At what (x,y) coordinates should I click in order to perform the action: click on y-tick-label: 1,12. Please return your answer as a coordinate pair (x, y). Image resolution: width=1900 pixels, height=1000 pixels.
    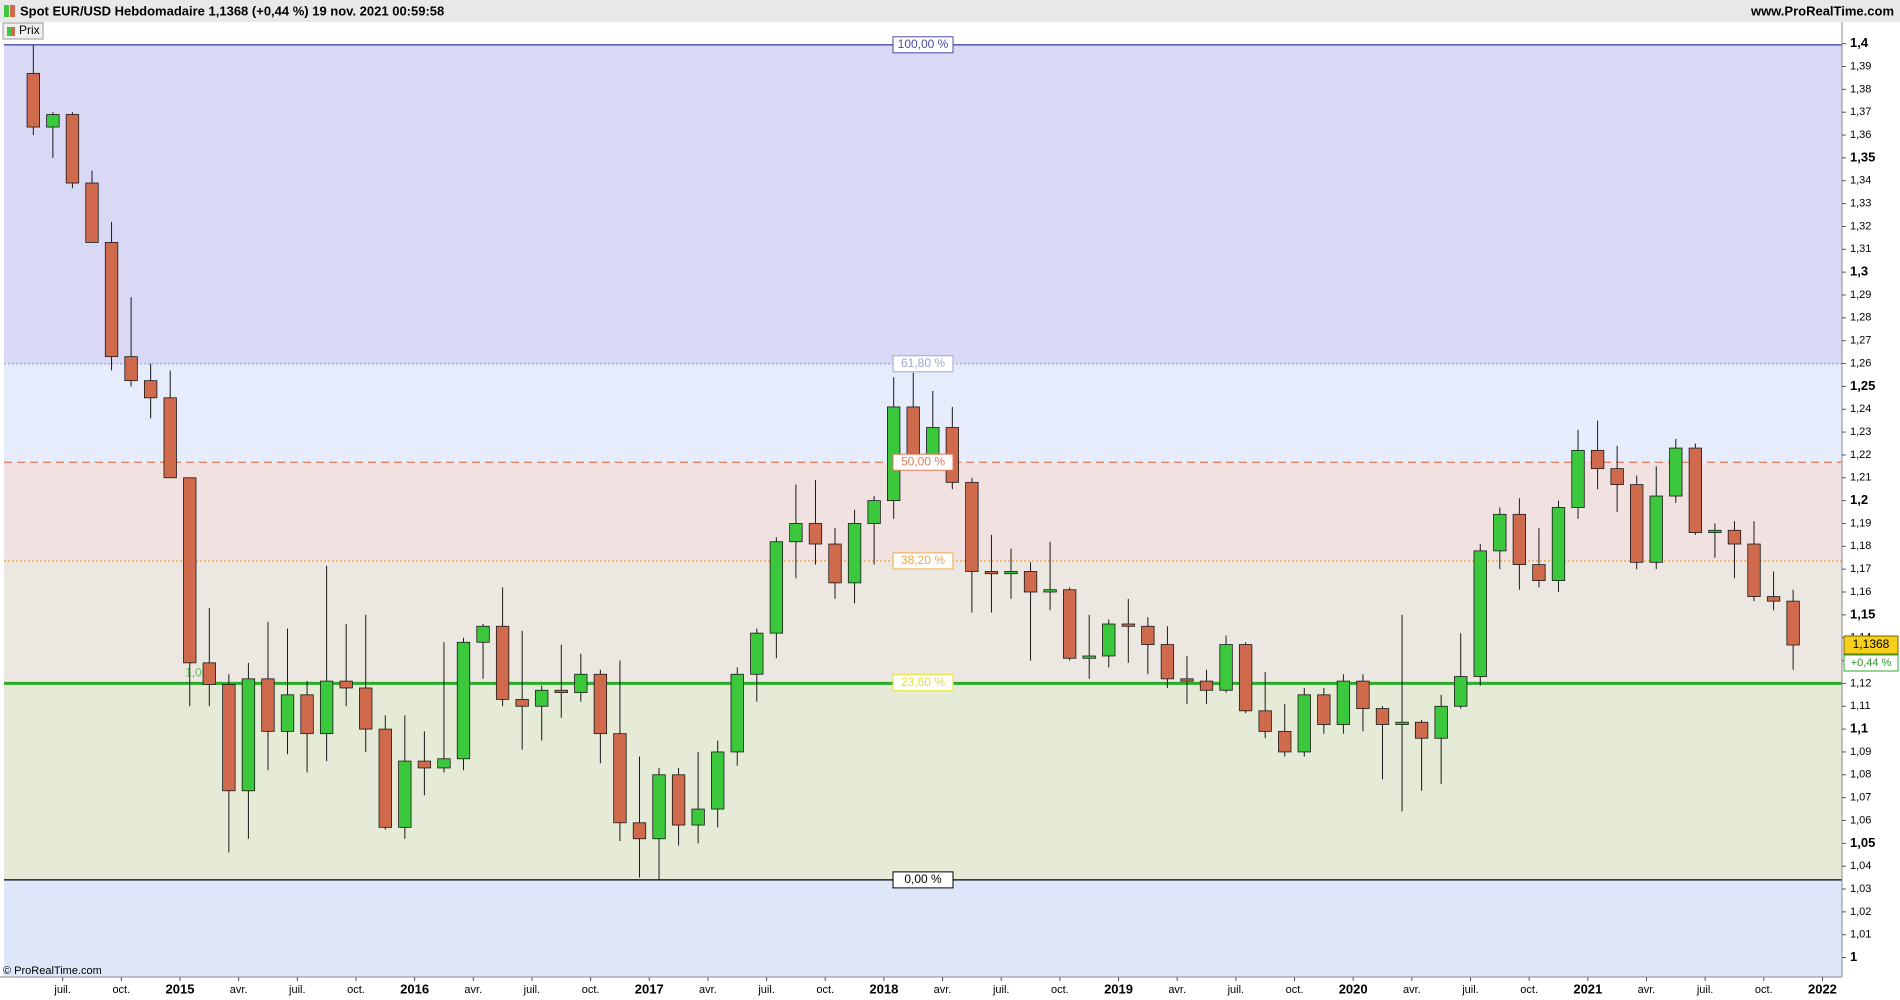
    Looking at the image, I should click on (1860, 683).